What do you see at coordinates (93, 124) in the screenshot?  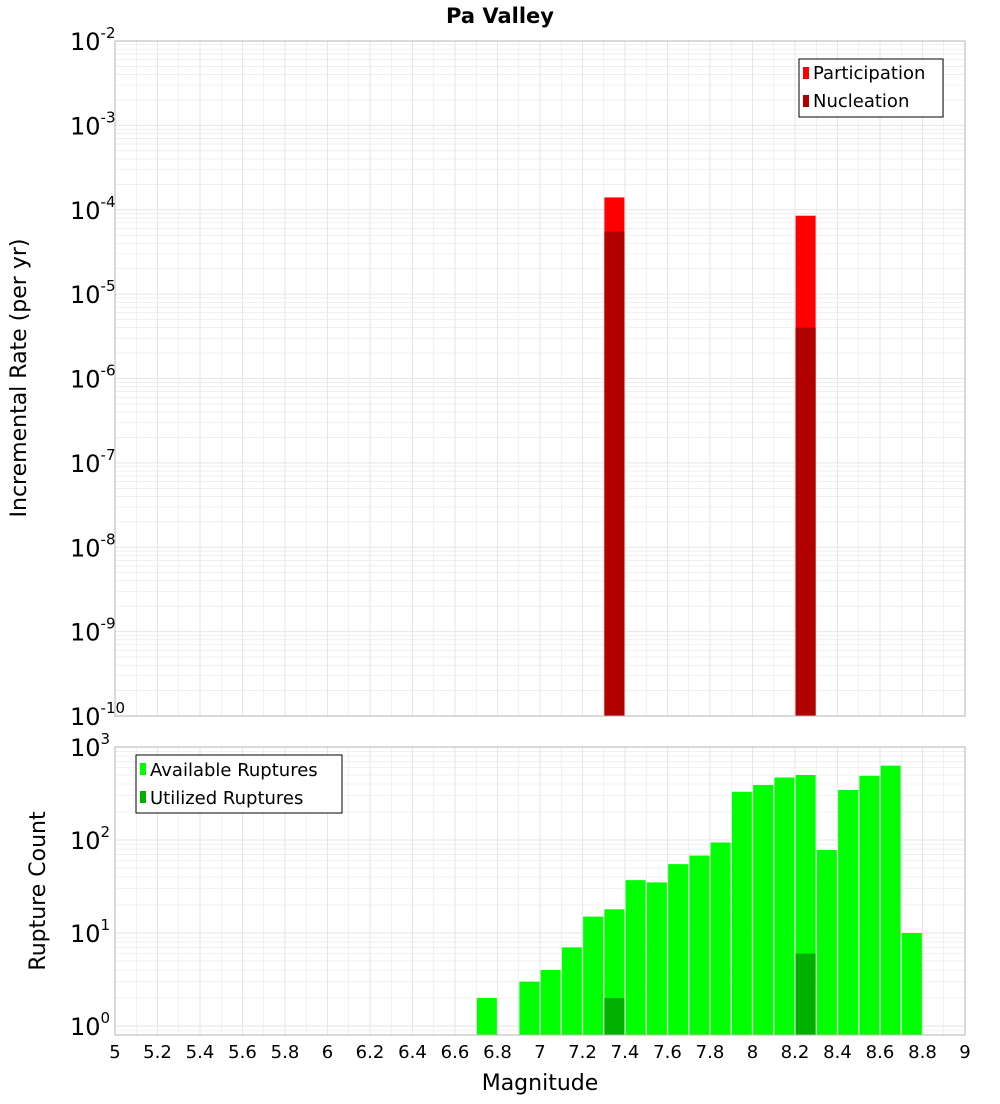 I see `rate-y-tick-label: 10⁻³` at bounding box center [93, 124].